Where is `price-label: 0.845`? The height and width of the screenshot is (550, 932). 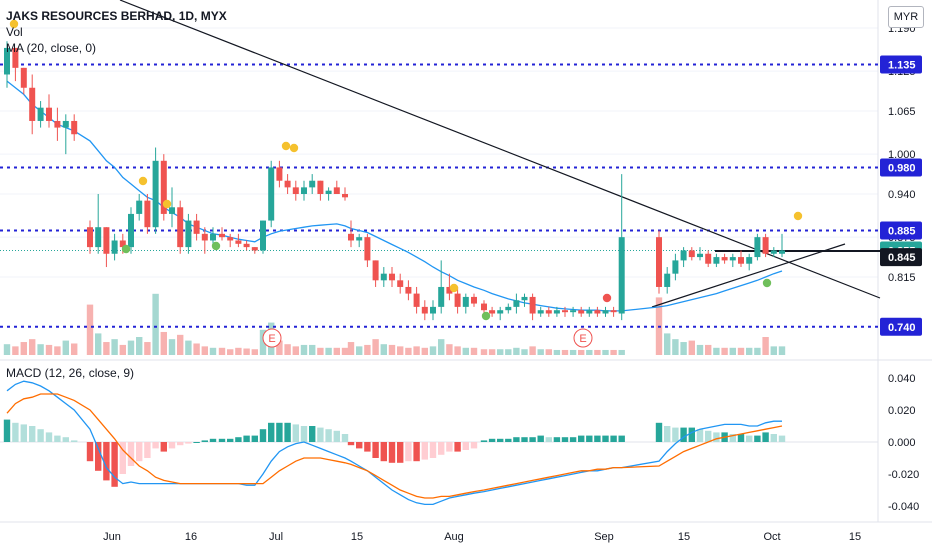 price-label: 0.845 is located at coordinates (902, 258).